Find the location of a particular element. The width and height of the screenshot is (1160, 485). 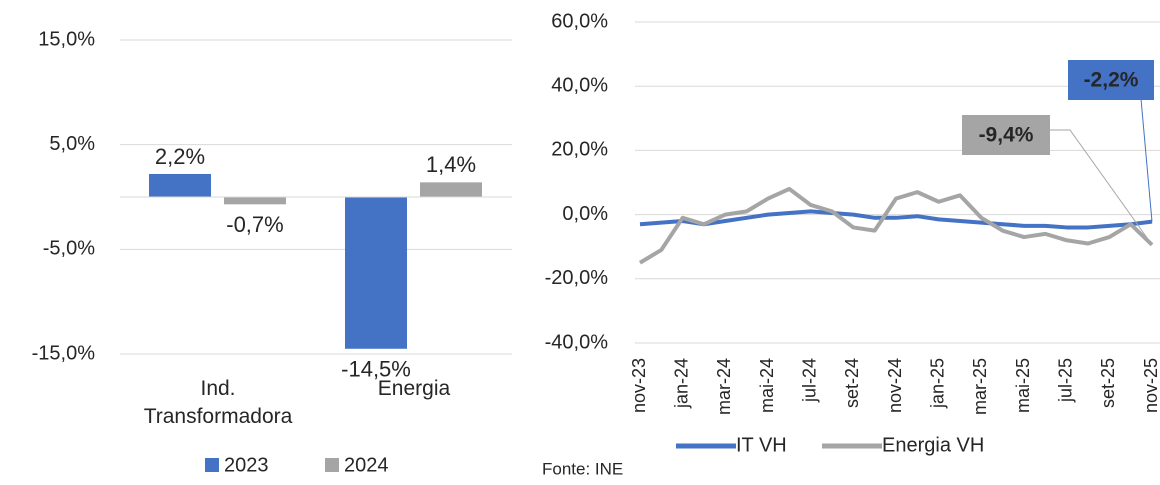

legend-label: IT VH is located at coordinates (761, 445).